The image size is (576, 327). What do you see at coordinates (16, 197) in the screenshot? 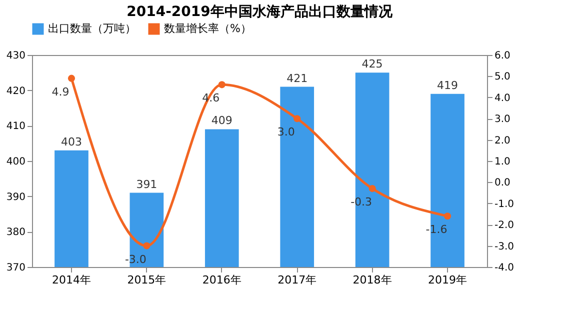
I see `y-tick-label: 390` at bounding box center [16, 197].